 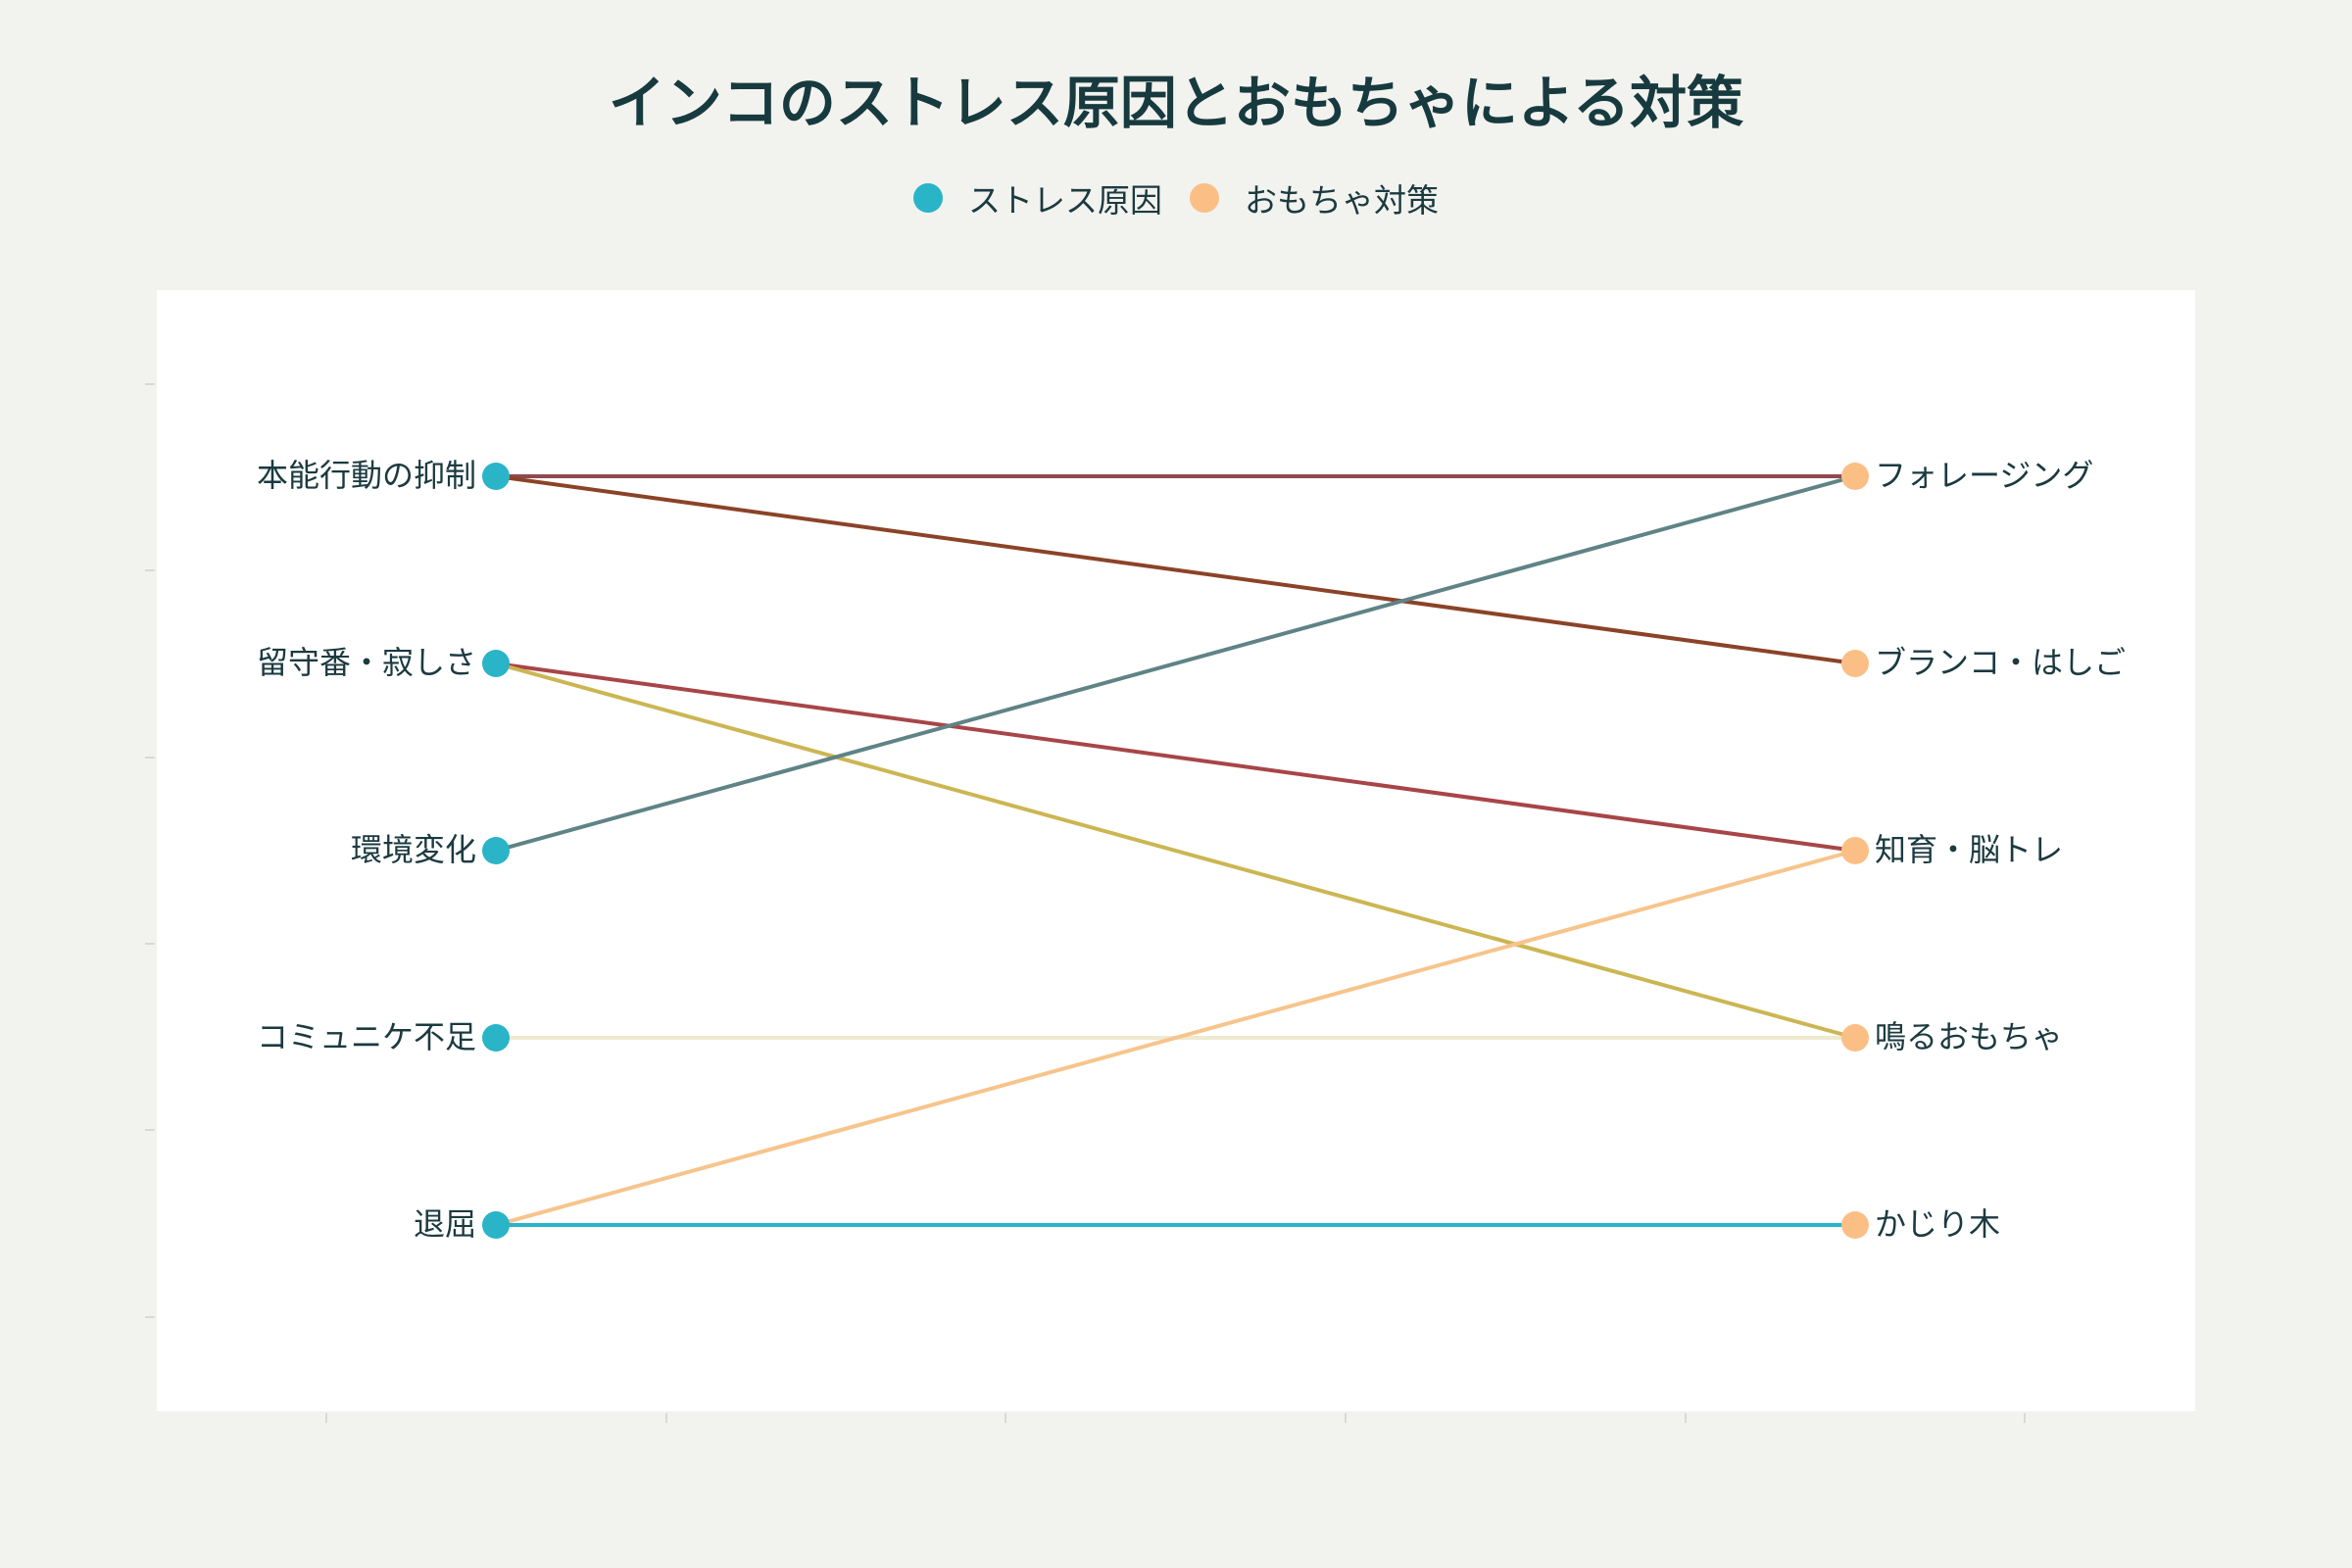 I want to click on toy-label-0: フォレージング, so click(x=1984, y=475).